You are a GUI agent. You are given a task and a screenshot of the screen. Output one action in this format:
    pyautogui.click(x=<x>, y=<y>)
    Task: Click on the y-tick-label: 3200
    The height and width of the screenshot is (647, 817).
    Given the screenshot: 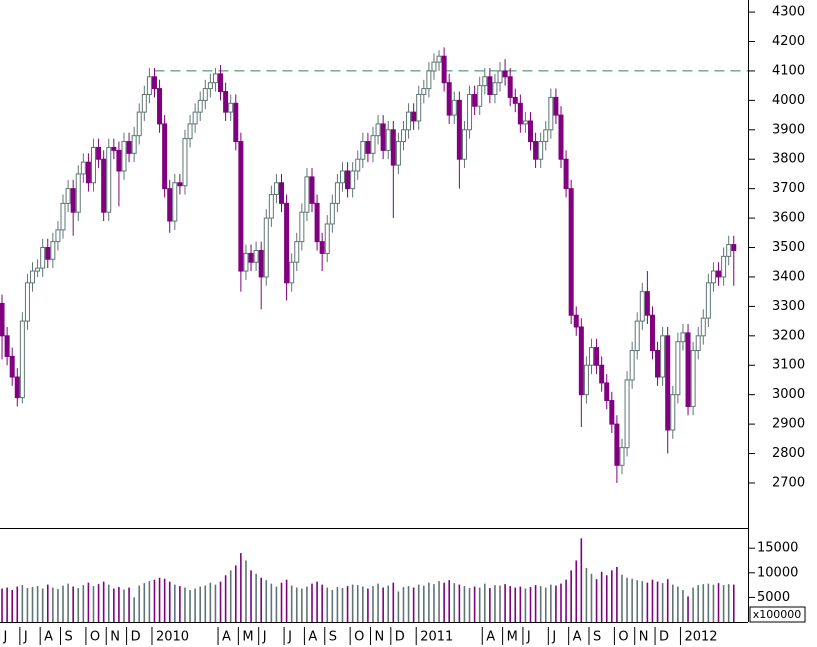 What is the action you would take?
    pyautogui.click(x=788, y=335)
    